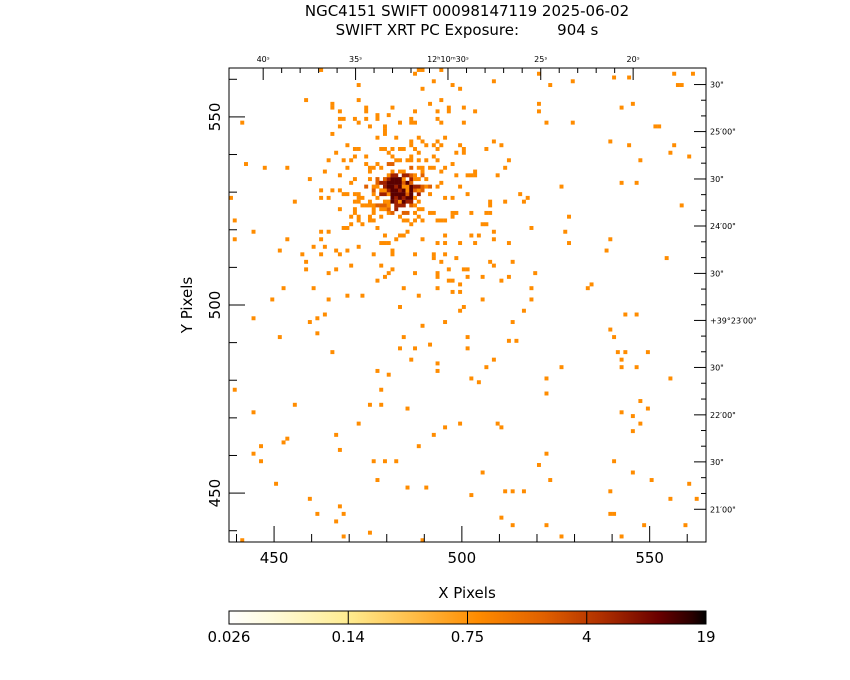 The width and height of the screenshot is (850, 680). I want to click on dec-tick-label: 24′00", so click(723, 226).